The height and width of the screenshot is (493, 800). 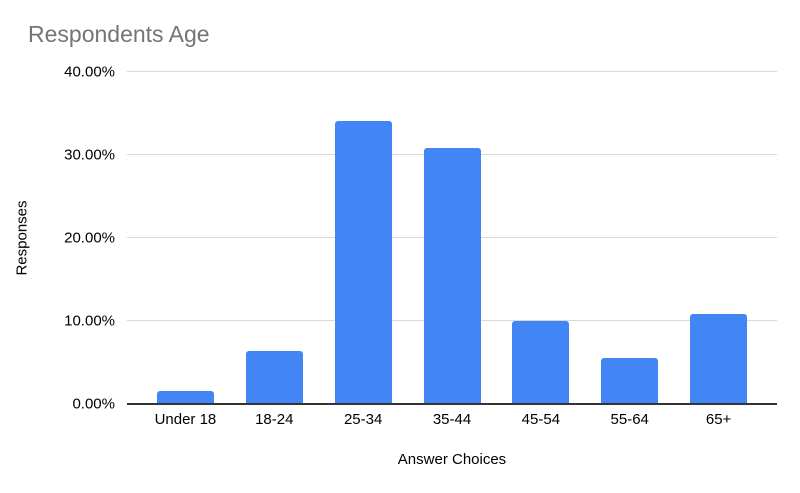 What do you see at coordinates (452, 404) in the screenshot?
I see `x-axis-line` at bounding box center [452, 404].